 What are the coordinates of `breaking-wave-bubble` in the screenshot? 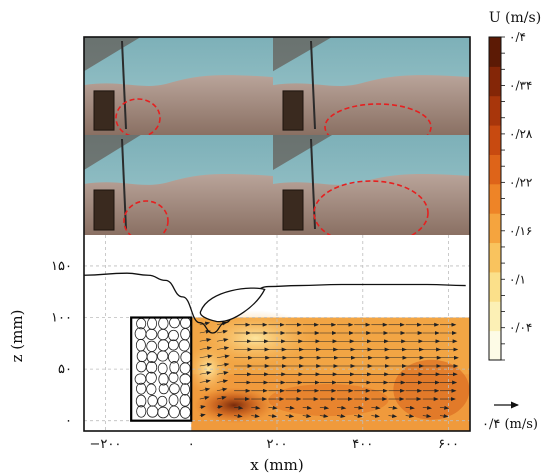 It's located at (232, 305).